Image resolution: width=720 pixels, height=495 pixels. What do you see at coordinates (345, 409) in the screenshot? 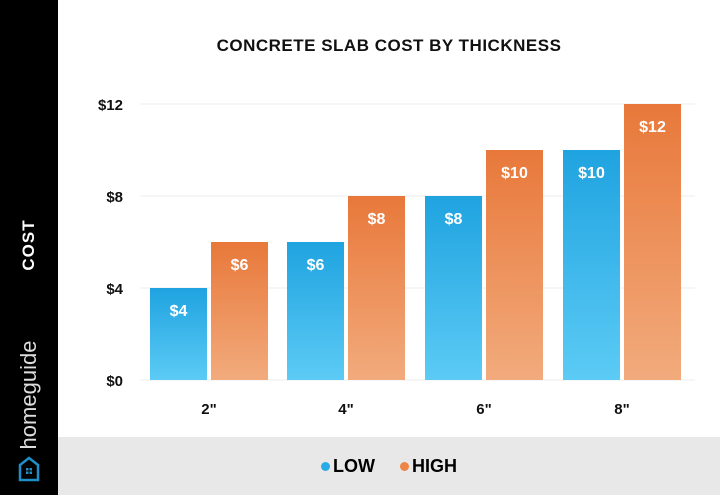
I see `x-tick-label: 4"` at bounding box center [345, 409].